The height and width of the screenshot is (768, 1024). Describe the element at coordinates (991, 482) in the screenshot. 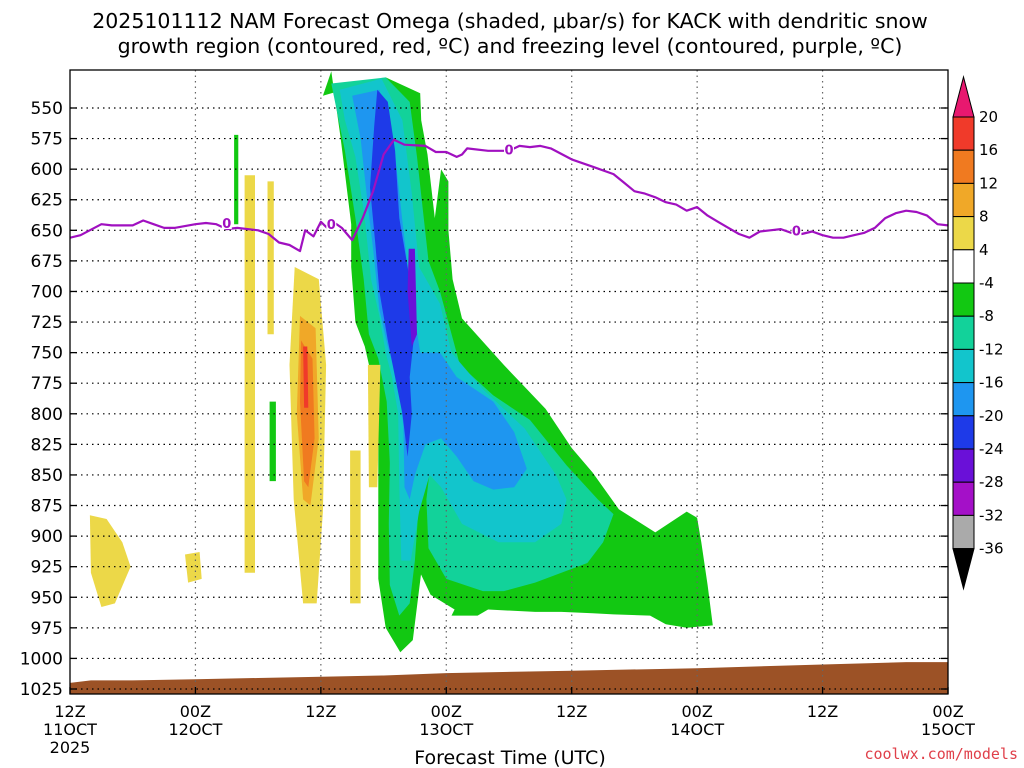

I see `colorbar-label: -28` at that location.